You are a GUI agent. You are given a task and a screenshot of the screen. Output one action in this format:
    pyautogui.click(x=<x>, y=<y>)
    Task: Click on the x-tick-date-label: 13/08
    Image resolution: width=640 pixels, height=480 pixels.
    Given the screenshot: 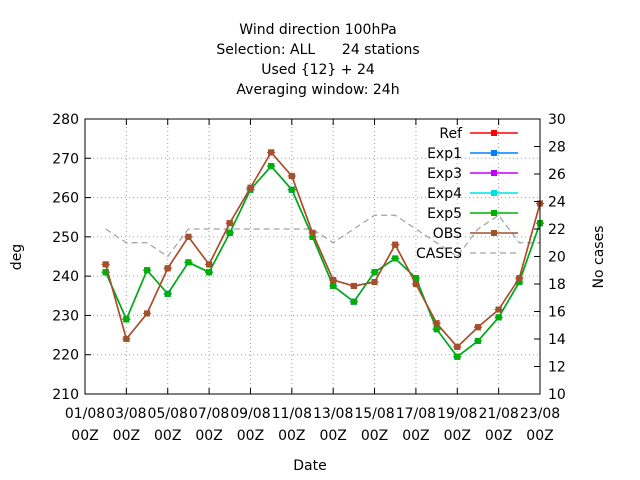 What is the action you would take?
    pyautogui.click(x=333, y=414)
    